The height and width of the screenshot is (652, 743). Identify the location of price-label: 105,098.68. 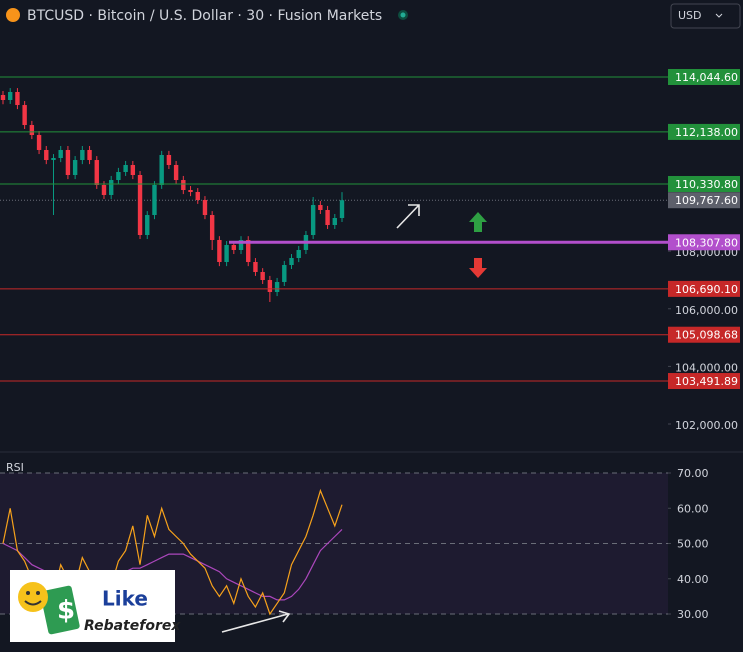
(706, 335).